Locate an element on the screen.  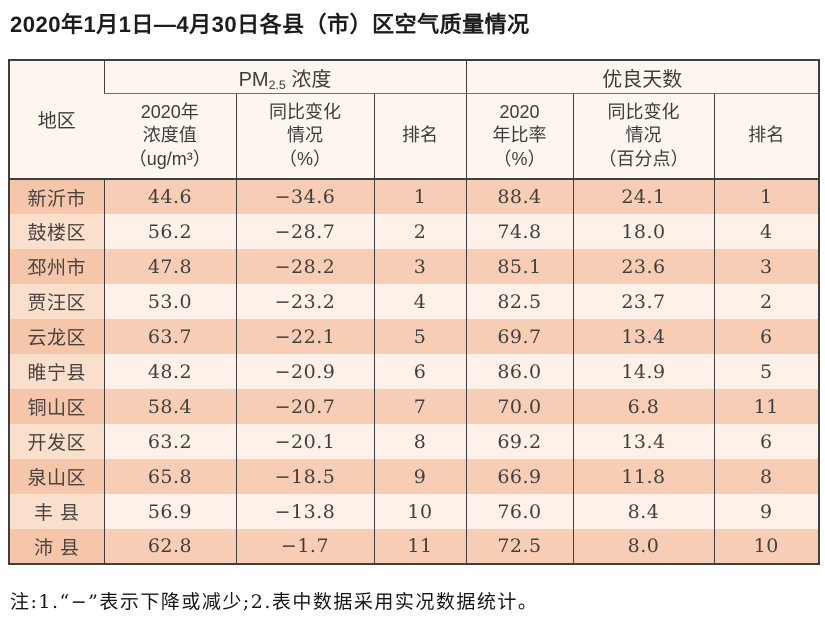
good-change-cell: 8.4 is located at coordinates (643, 512).